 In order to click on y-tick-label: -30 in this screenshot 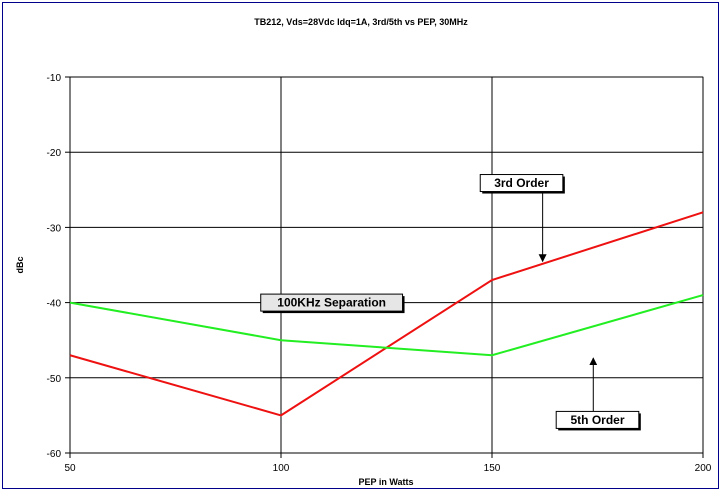, I will do `click(54, 228)`.